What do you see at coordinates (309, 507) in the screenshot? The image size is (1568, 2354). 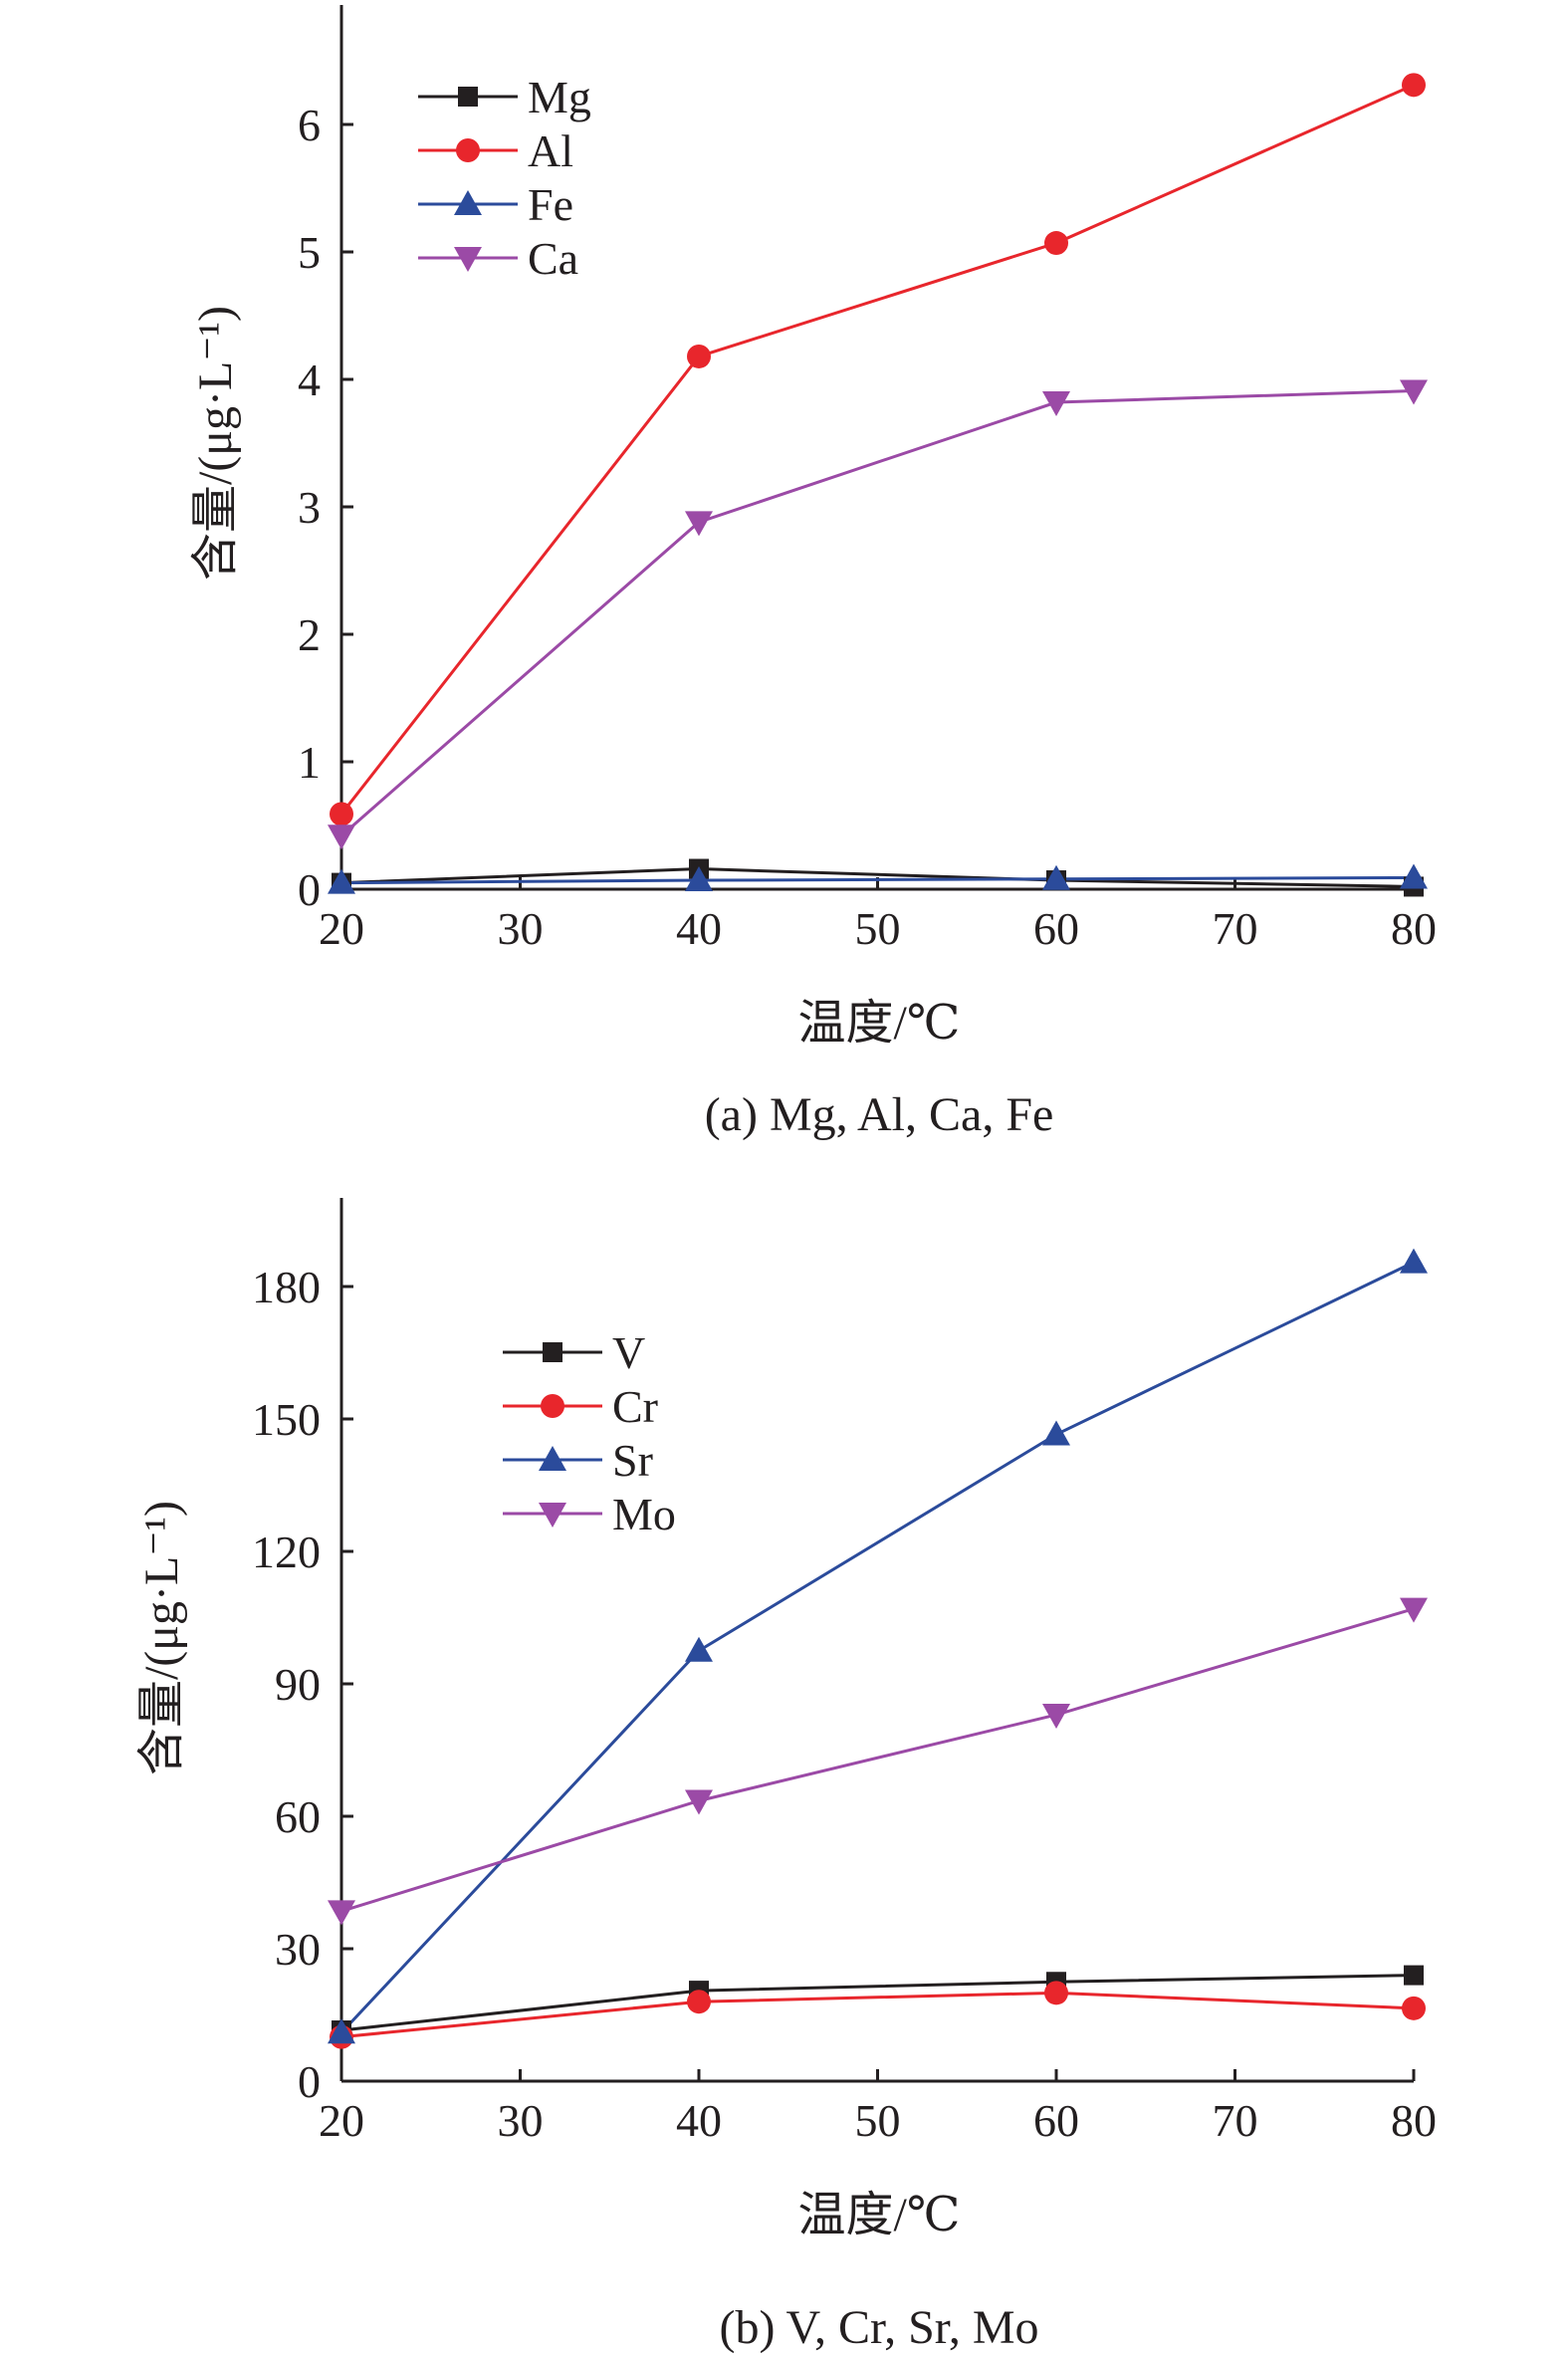 I see `y-tick-label: 3` at bounding box center [309, 507].